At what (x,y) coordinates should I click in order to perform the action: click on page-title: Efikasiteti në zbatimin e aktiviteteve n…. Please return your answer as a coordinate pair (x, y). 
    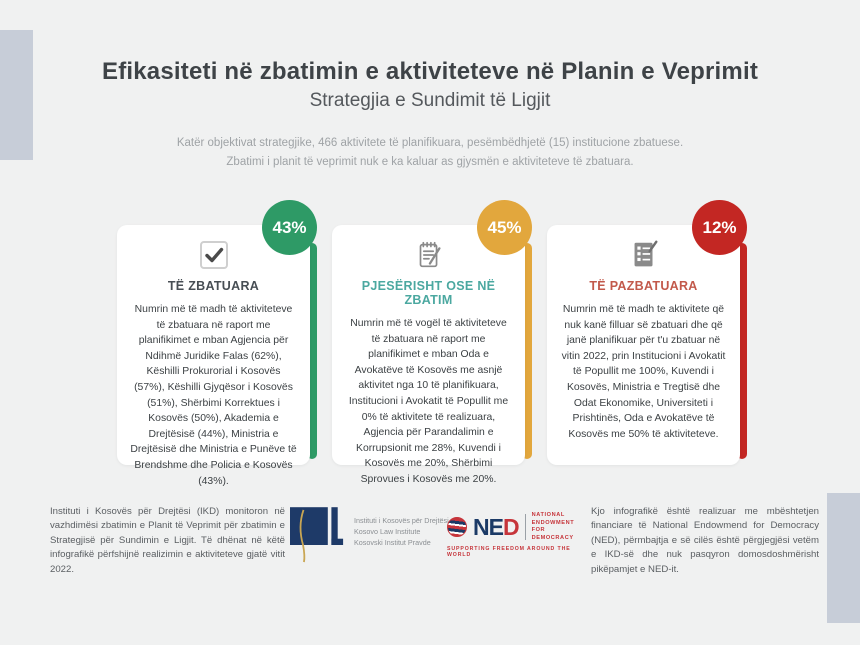
    Looking at the image, I should click on (430, 71).